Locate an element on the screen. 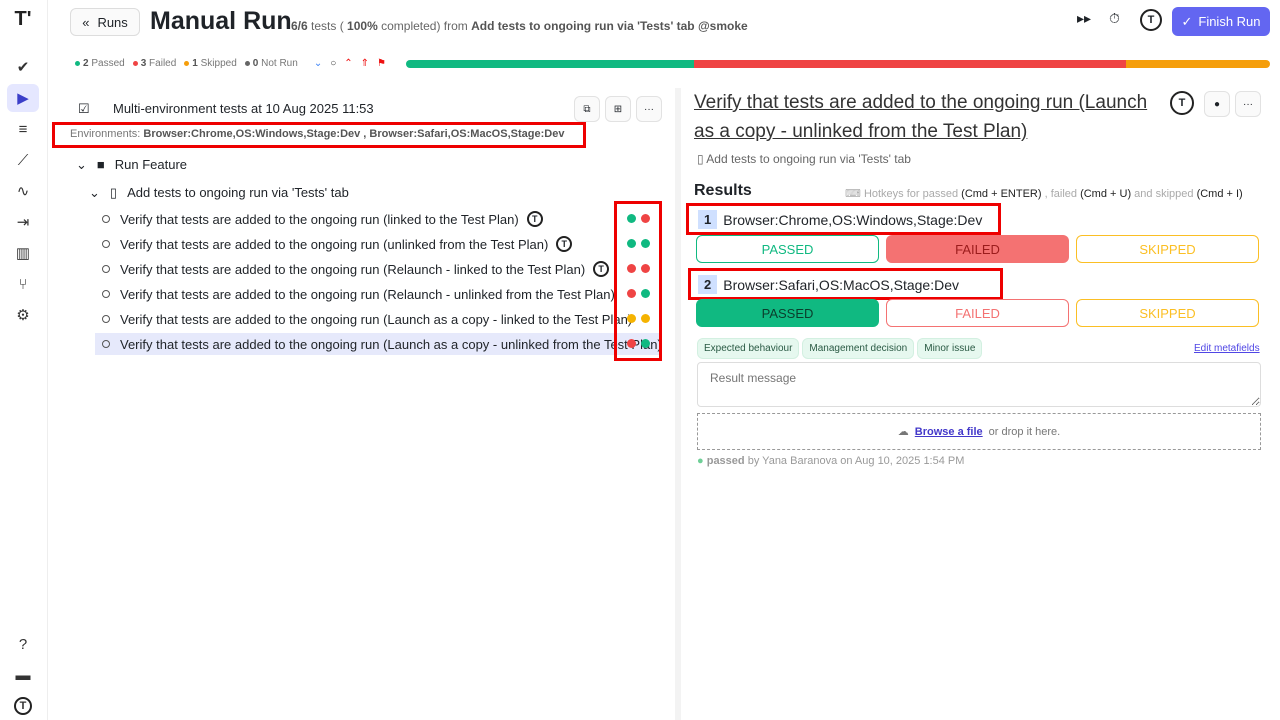 The image size is (1280, 720). docs-icon: ▬ is located at coordinates (23, 675).